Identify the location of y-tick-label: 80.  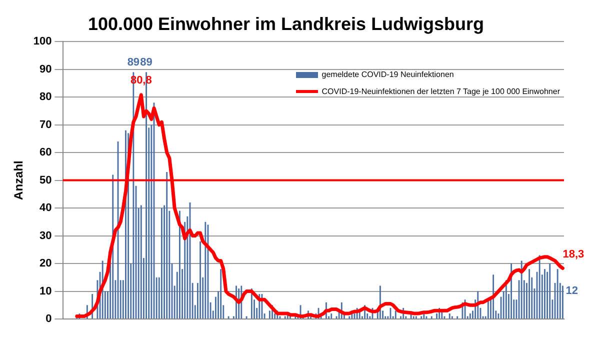
(46, 97).